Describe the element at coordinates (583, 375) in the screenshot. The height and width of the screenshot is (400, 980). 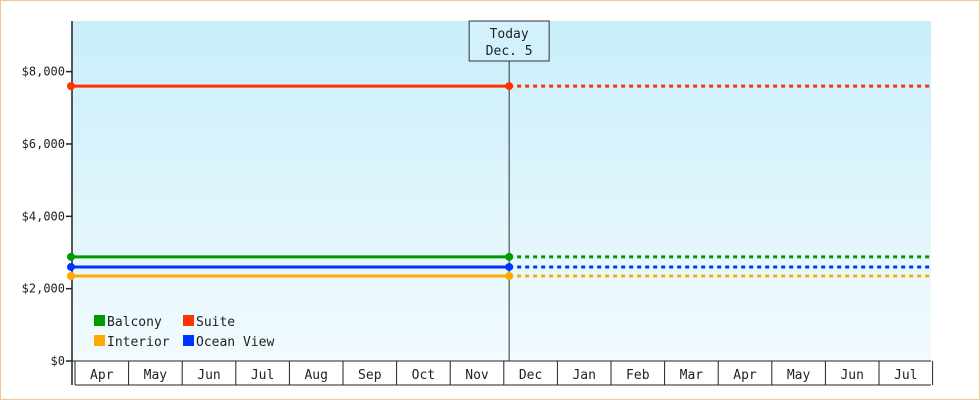
I see `x-tick-label: Jan` at that location.